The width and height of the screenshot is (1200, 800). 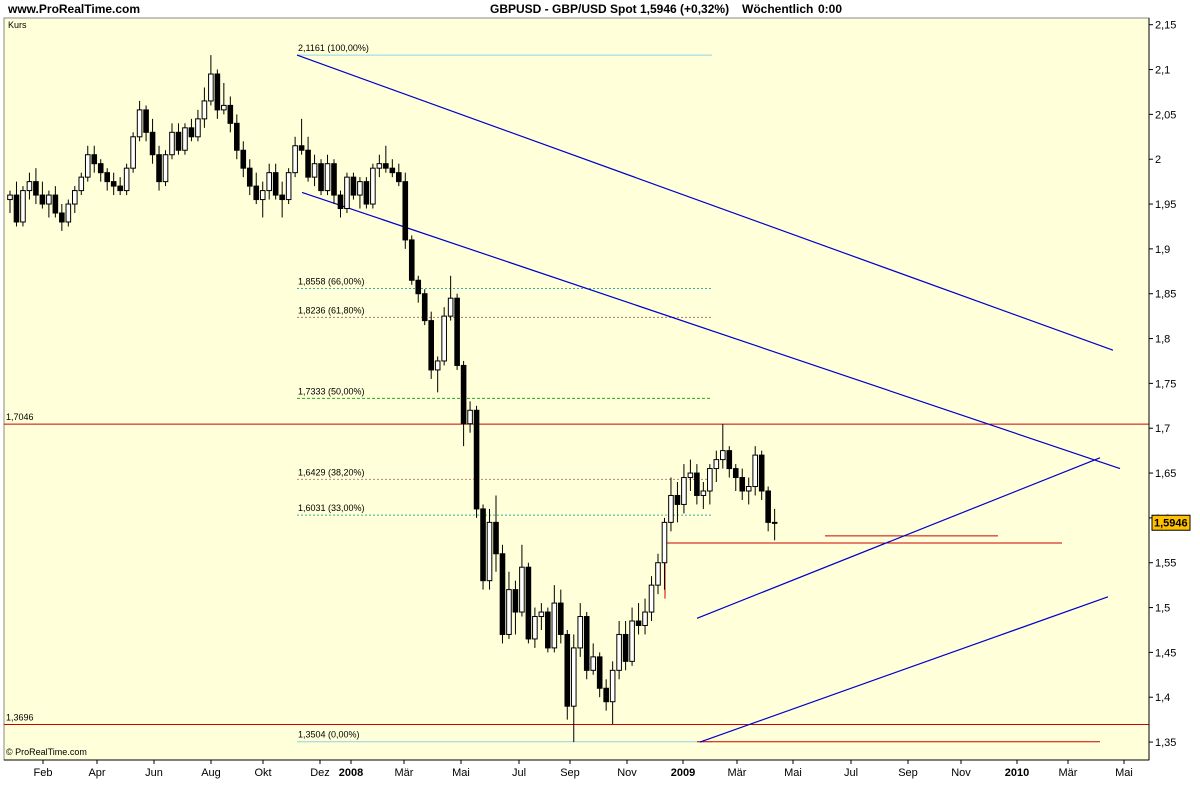 I want to click on y-tick-label: 2, so click(x=1158, y=160).